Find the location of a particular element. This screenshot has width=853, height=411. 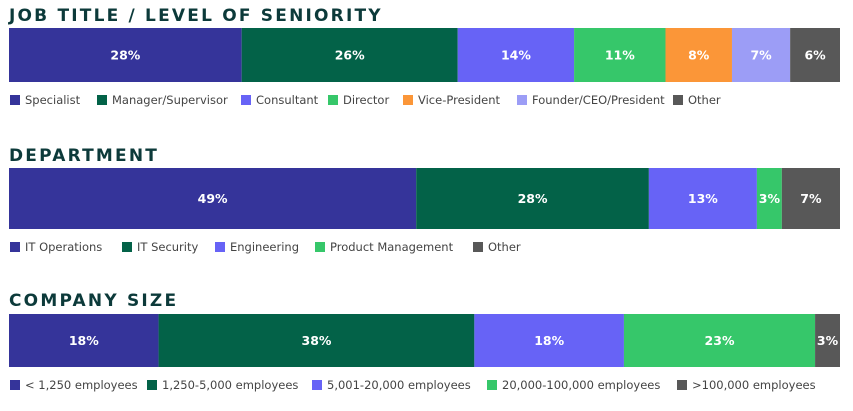

legend-swatch-product-management is located at coordinates (320, 247).